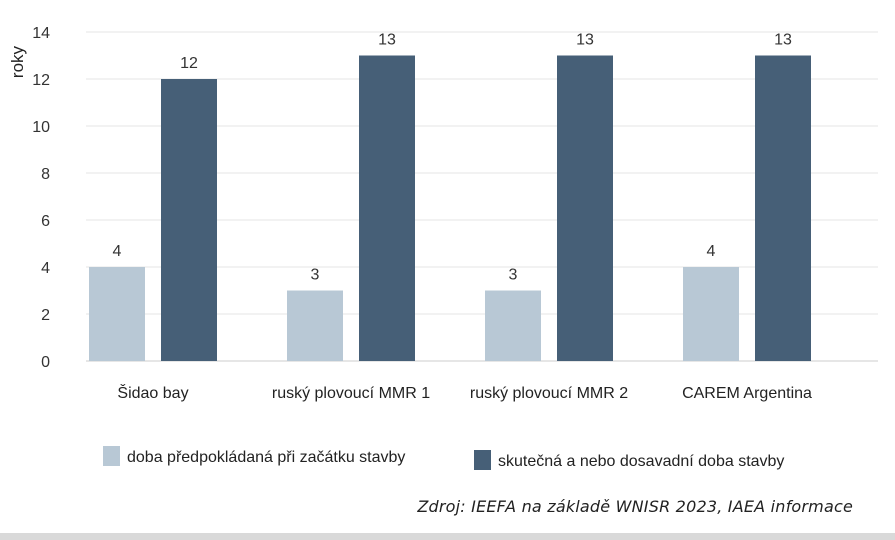 The height and width of the screenshot is (540, 895). I want to click on category-label: CAREM Argentina, so click(747, 393).